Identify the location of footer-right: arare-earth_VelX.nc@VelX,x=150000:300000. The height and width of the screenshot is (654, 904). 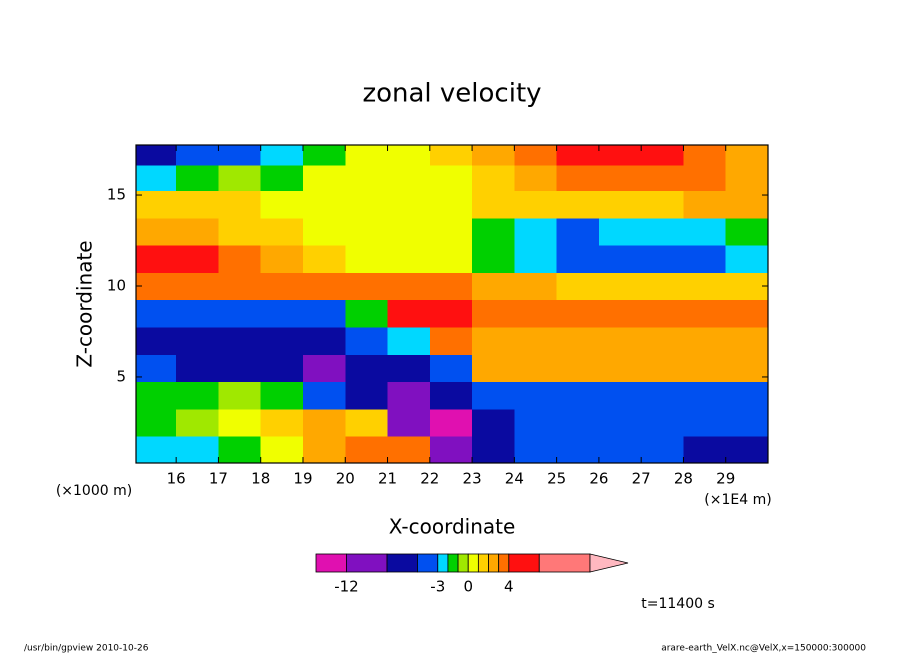
(763, 649).